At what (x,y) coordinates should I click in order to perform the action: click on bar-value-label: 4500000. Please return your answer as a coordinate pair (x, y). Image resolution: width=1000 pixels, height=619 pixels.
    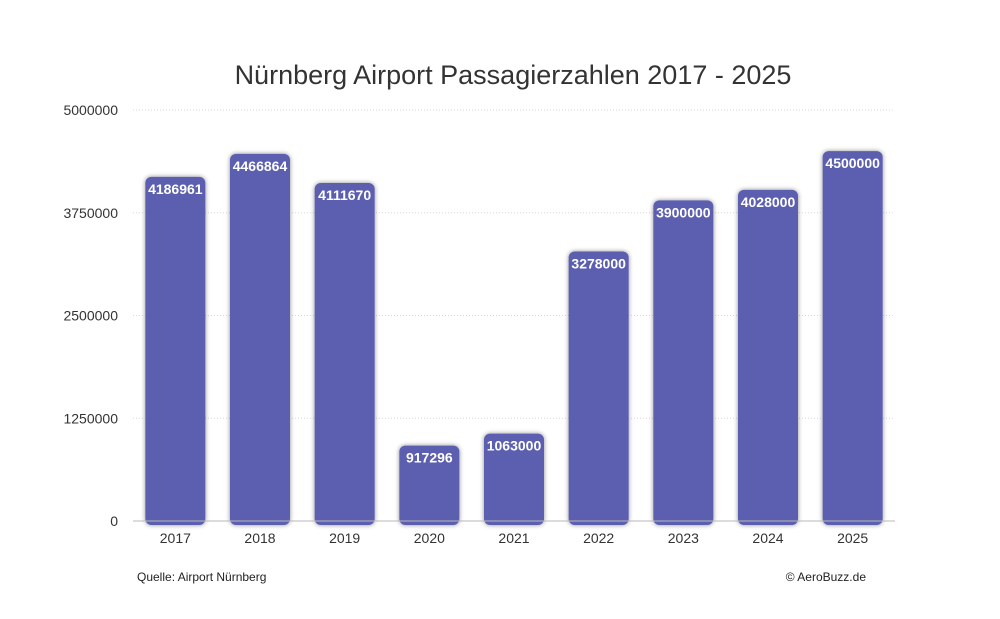
    Looking at the image, I should click on (852, 163).